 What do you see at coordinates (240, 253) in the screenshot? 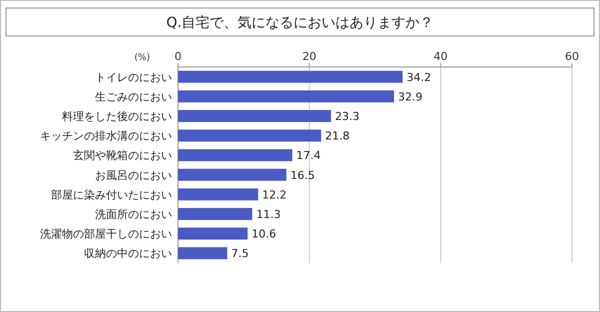
I see `data-label: 7.5` at bounding box center [240, 253].